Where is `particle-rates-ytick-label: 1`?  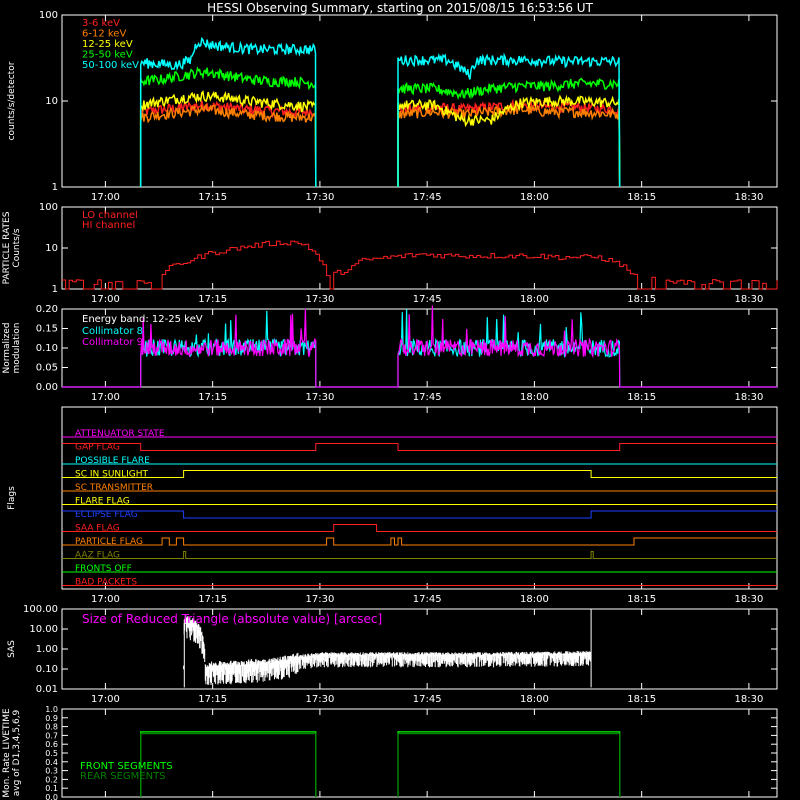 particle-rates-ytick-label: 1 is located at coordinates (55, 289).